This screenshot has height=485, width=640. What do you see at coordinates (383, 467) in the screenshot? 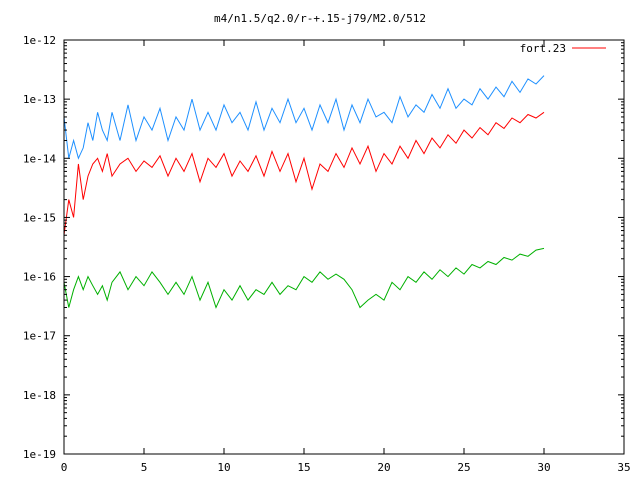
I see `x-tick-label: 20` at bounding box center [383, 467].